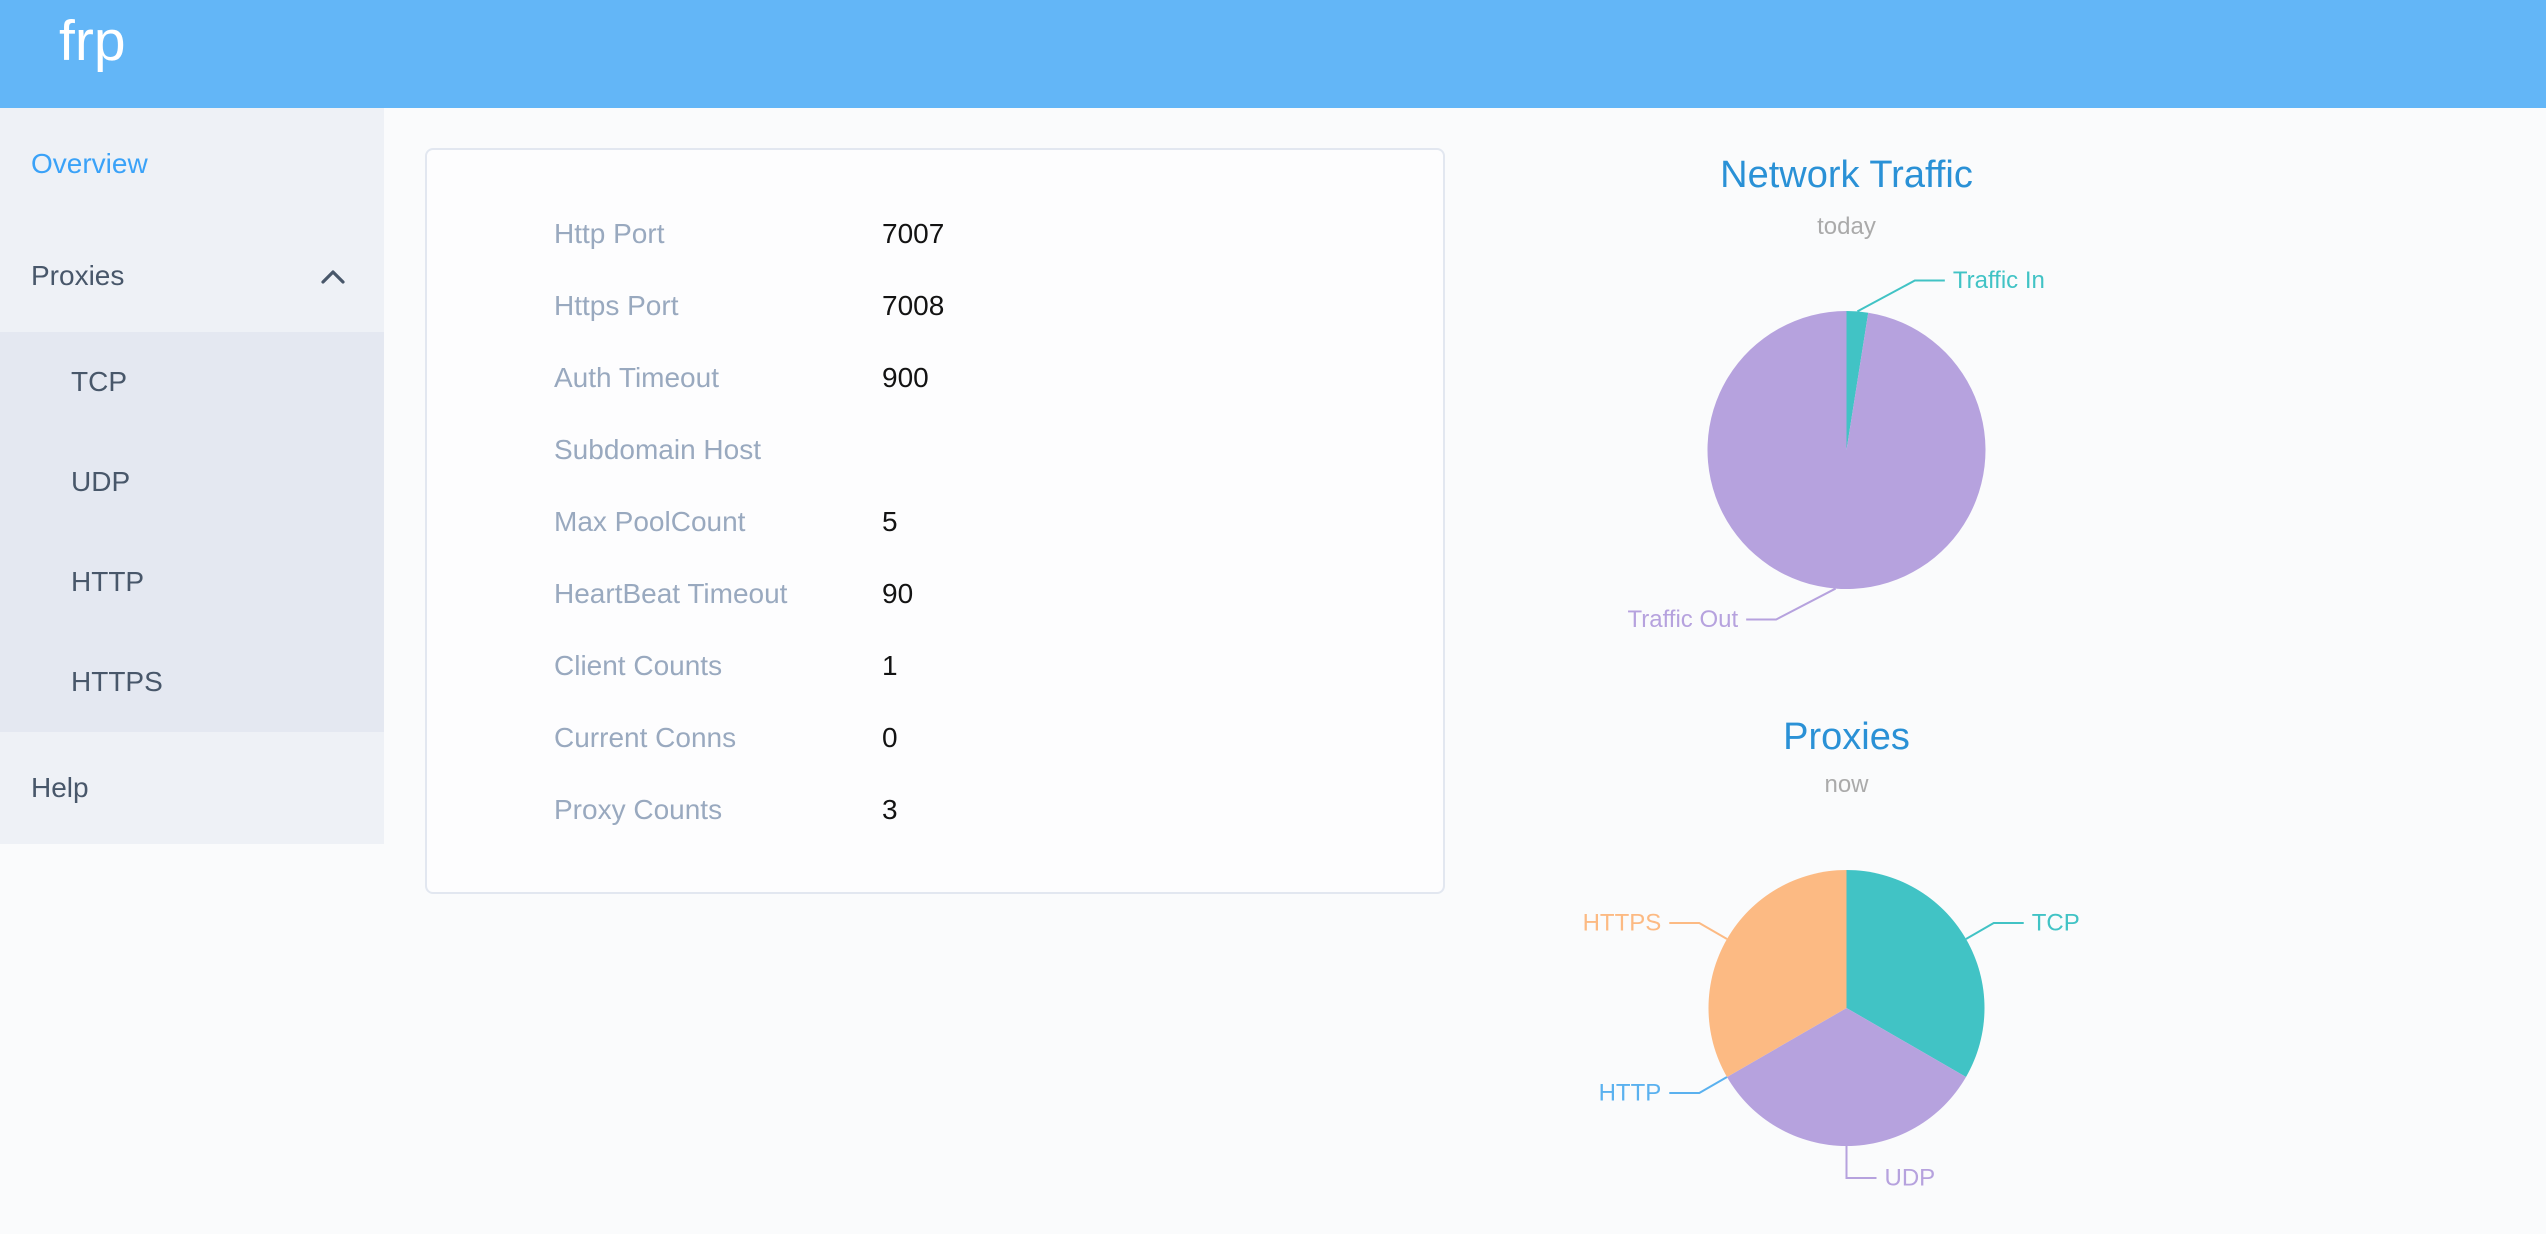 This screenshot has width=2546, height=1234. What do you see at coordinates (192, 532) in the screenshot?
I see `proxies-submenu: TCP UDP HTTP HTTPS` at bounding box center [192, 532].